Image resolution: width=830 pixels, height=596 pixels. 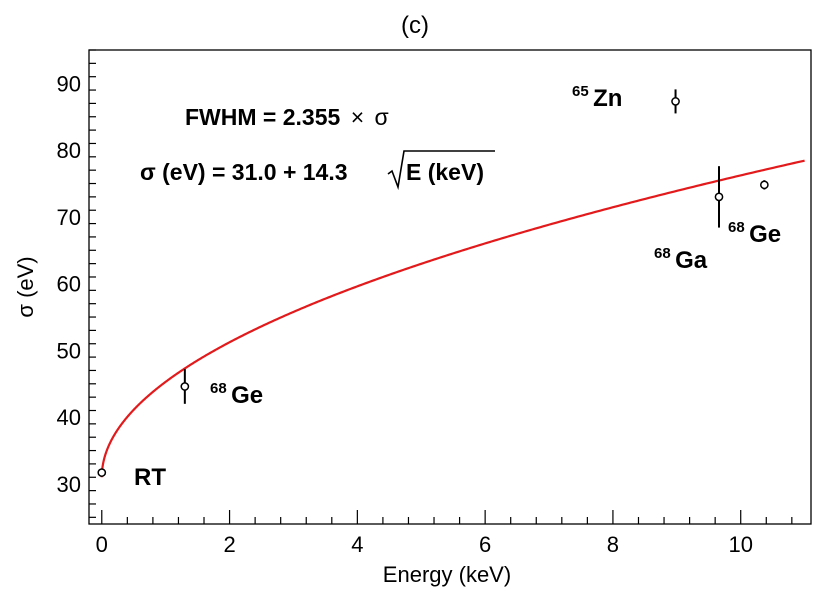 I want to click on y-tick-label: 60, so click(x=69, y=284).